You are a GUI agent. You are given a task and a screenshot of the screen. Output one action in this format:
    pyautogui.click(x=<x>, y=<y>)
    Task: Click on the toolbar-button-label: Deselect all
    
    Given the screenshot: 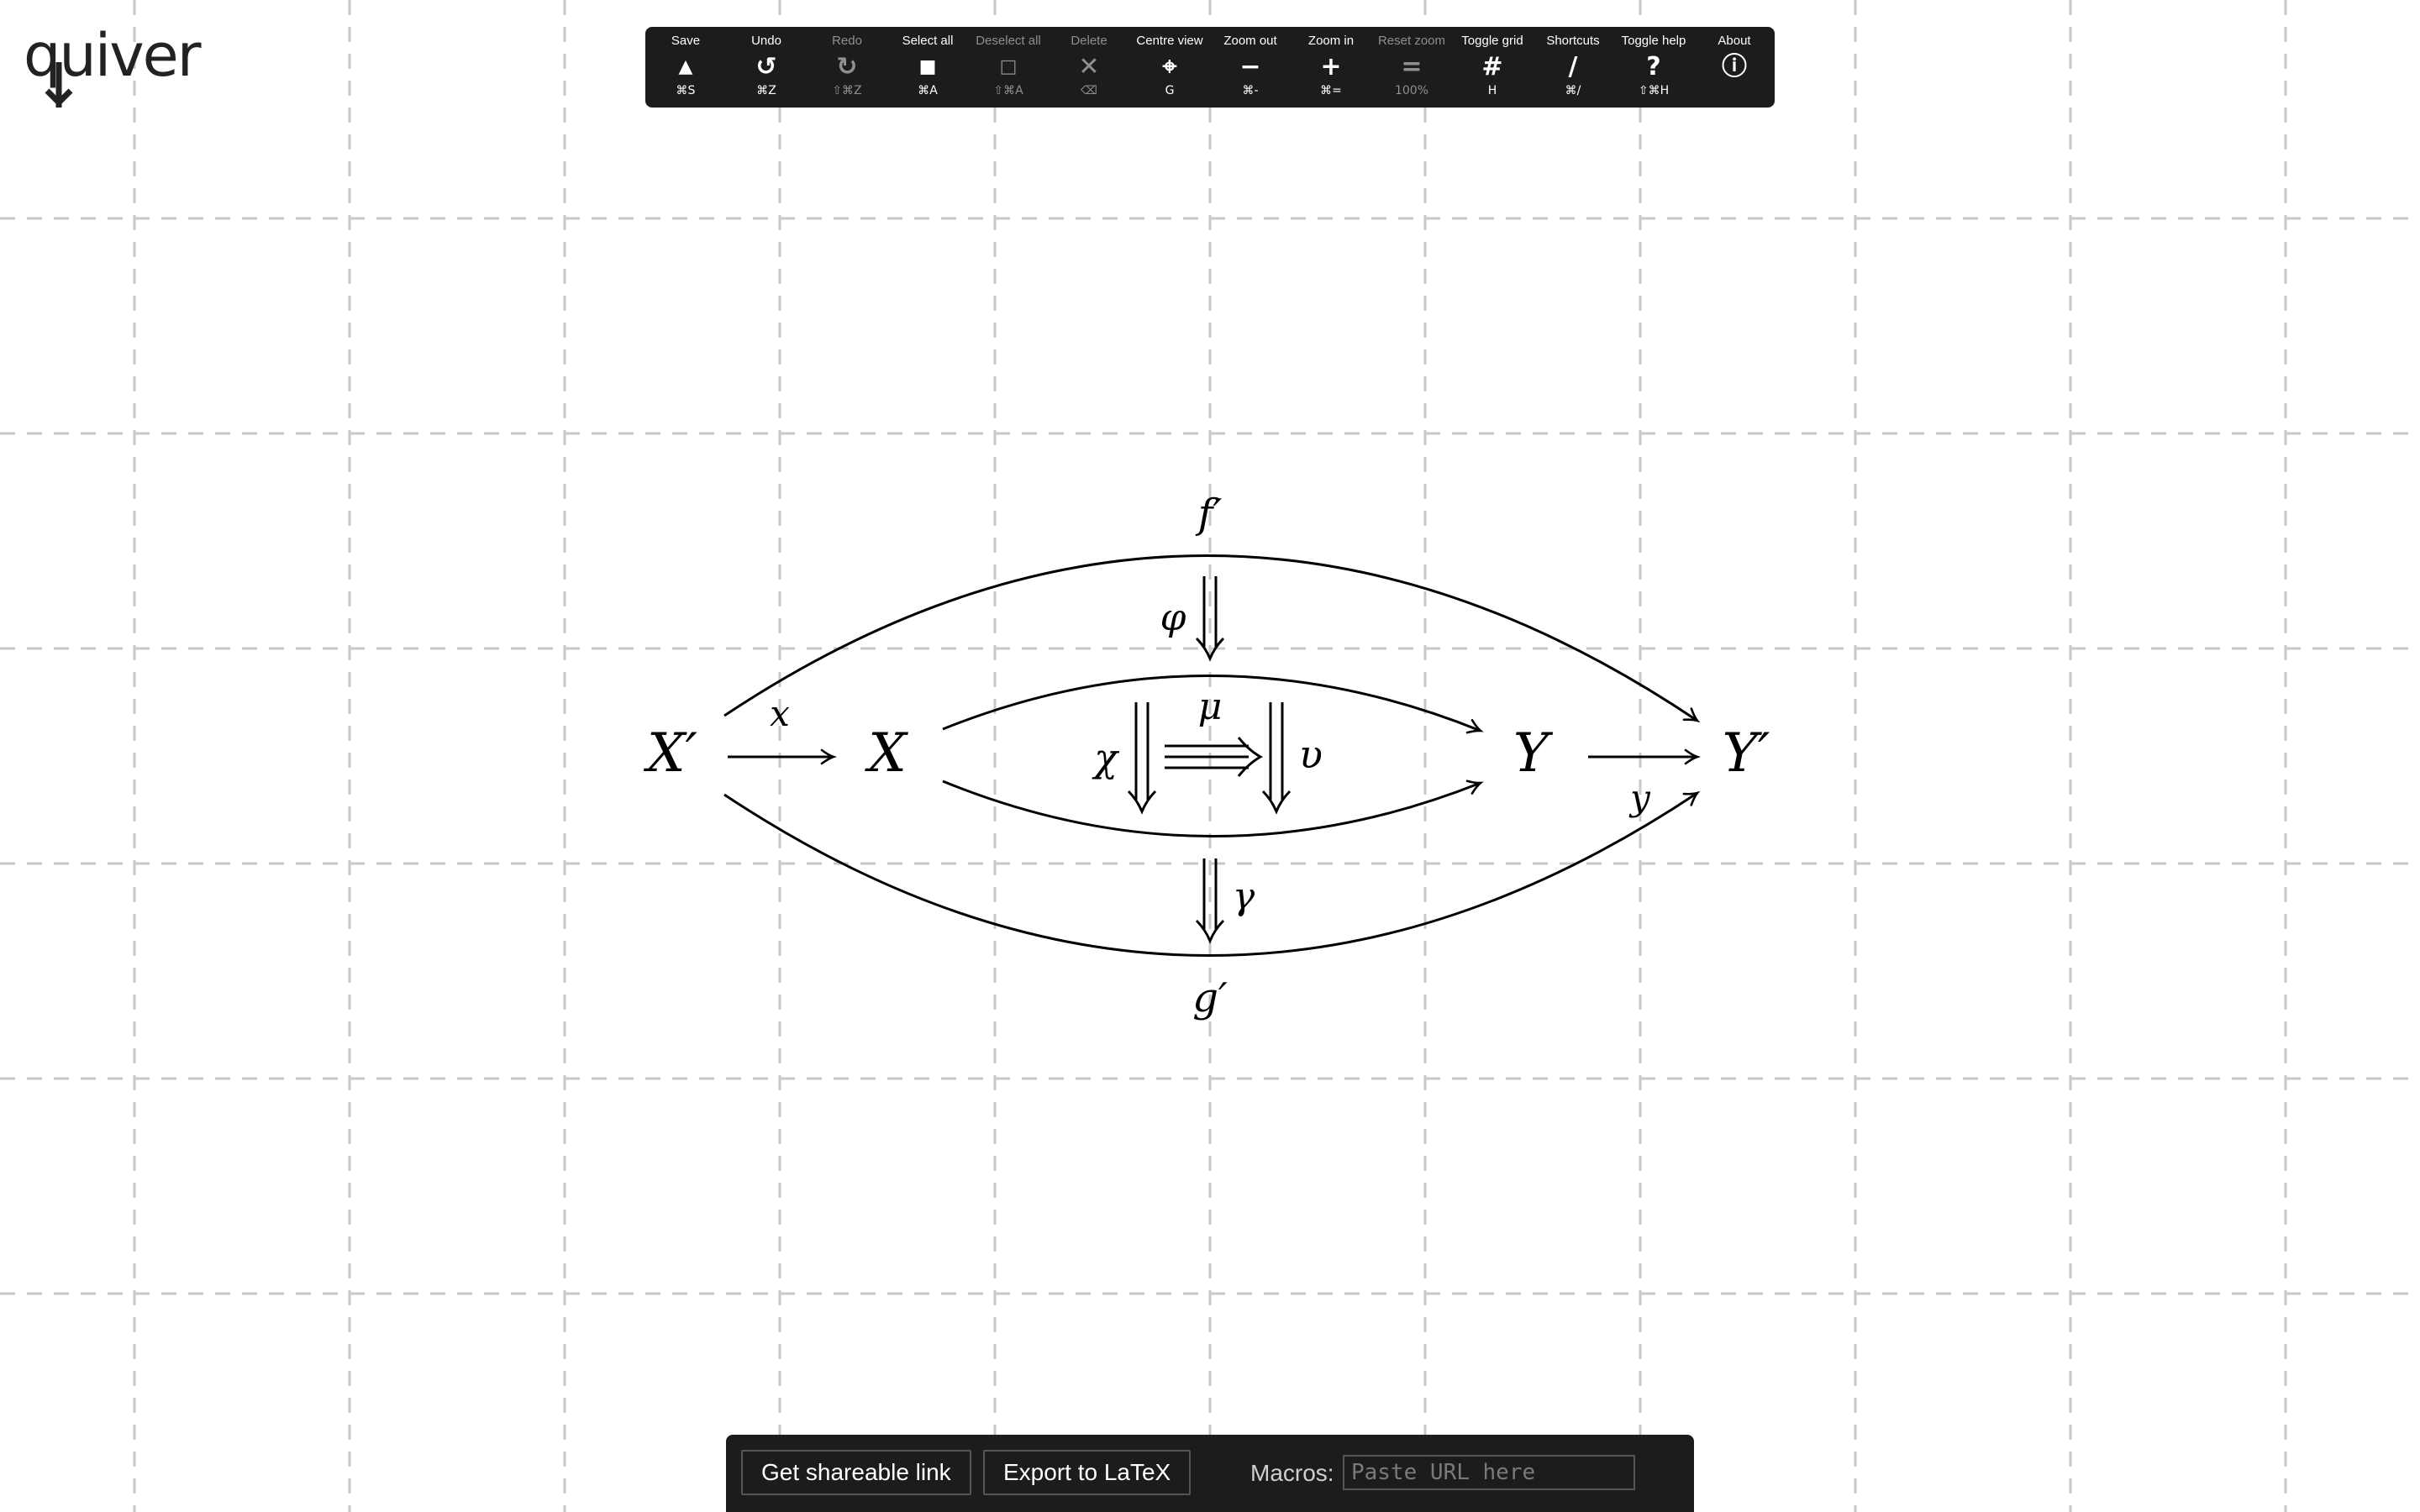 What is the action you would take?
    pyautogui.click(x=1008, y=41)
    